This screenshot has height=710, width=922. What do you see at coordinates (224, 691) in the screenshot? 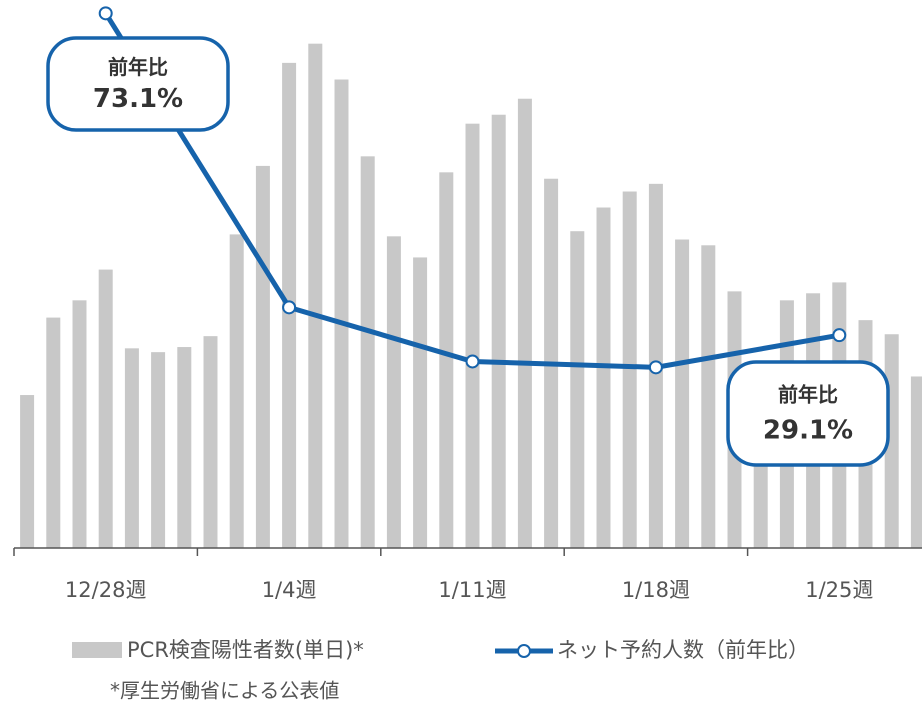
I see `note: *厚生労働省による公表値` at bounding box center [224, 691].